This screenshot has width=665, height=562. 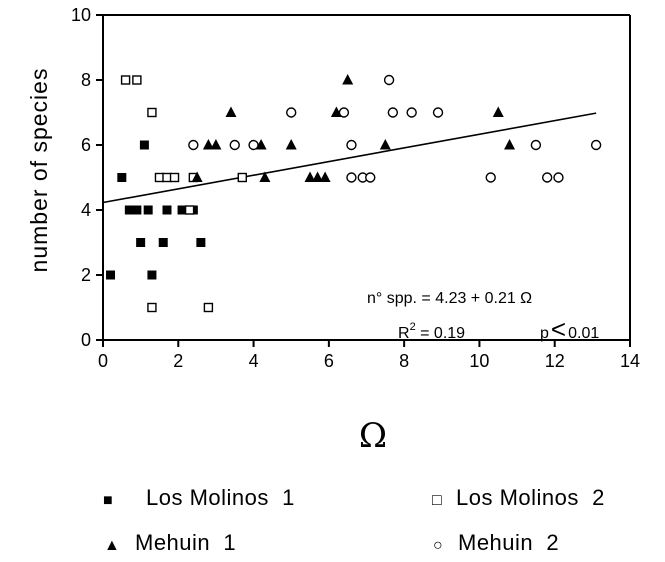 I want to click on y-tick-label-10: 10, so click(x=81, y=15).